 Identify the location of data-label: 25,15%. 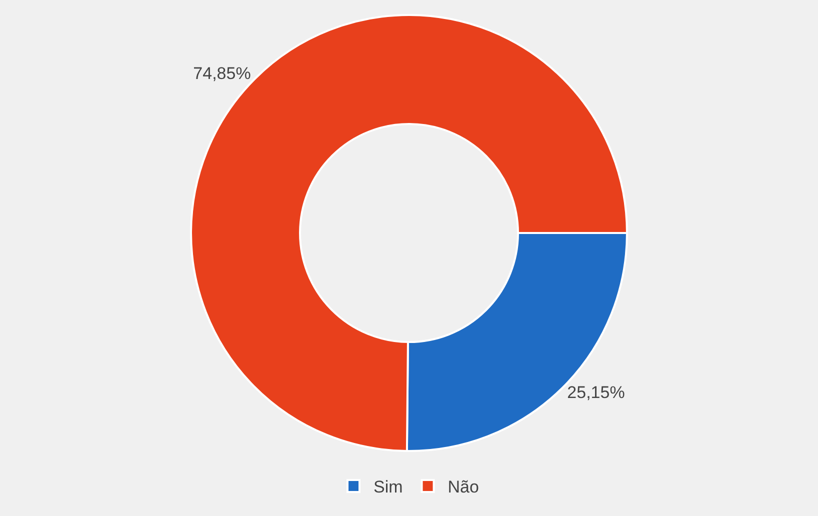
(596, 392).